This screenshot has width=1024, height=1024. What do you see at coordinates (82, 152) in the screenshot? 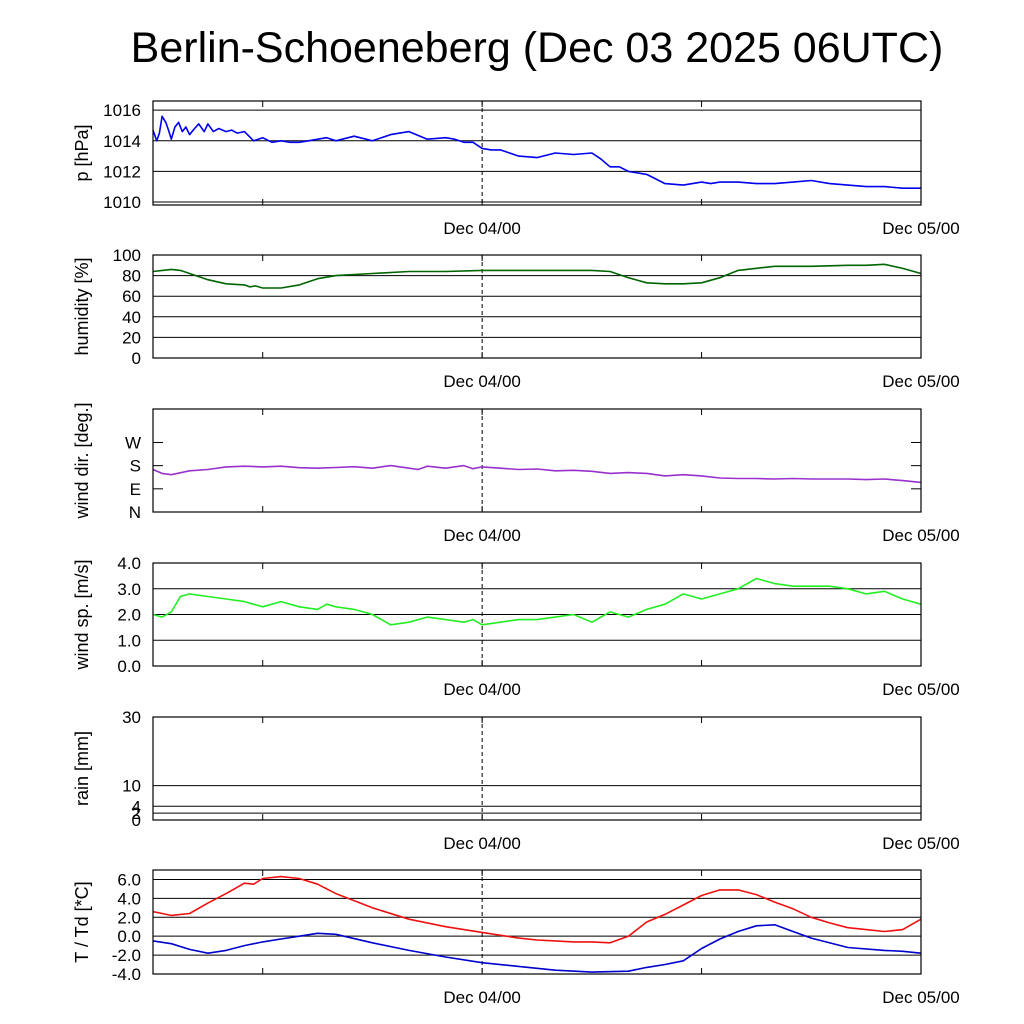
I see `pressure-ylabel: p [hPa]` at bounding box center [82, 152].